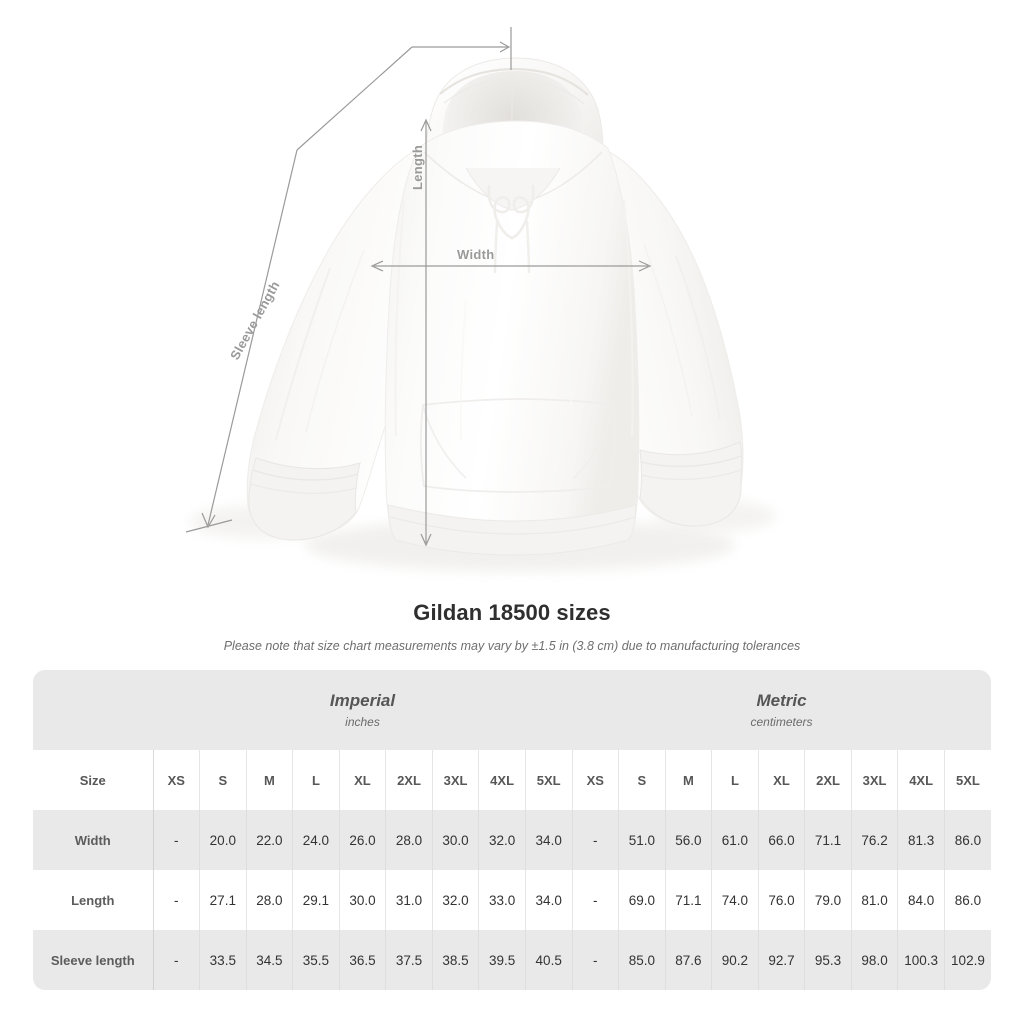  Describe the element at coordinates (409, 960) in the screenshot. I see `cell-sleeve-length-imperial-2xl: 37.5` at that location.